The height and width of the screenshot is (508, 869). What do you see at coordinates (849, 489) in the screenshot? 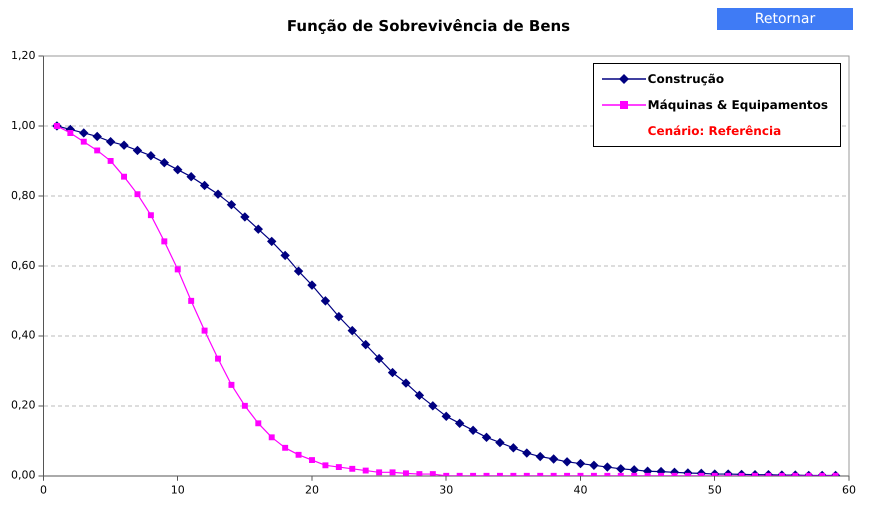
I see `x-tick-label: 60` at bounding box center [849, 489].